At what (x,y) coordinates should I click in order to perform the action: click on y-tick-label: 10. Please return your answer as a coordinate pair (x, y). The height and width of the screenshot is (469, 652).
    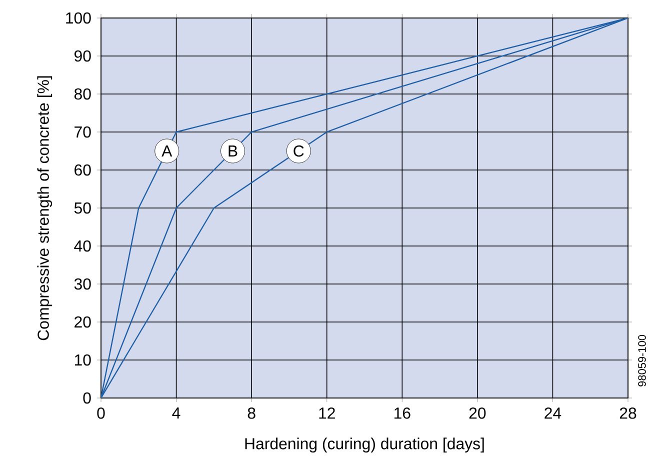
    Looking at the image, I should click on (82, 360).